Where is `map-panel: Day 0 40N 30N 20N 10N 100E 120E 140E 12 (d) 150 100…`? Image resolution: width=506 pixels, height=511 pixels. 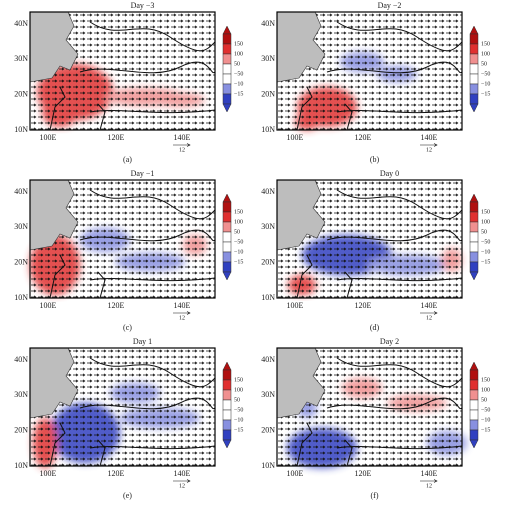
map-panel: Day 0 40N 30N 20N 10N 100E 120E 140E 12 (d) 150 100… is located at coordinates (375, 250).